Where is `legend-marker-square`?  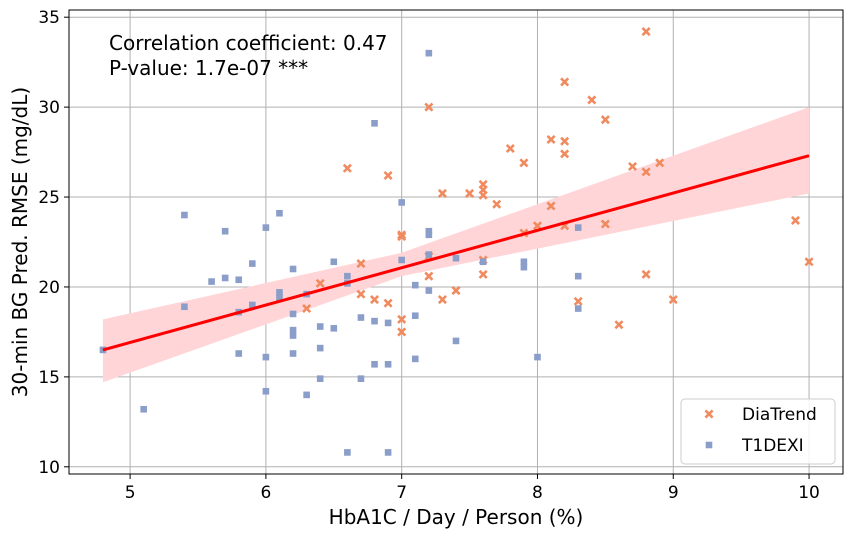
legend-marker-square is located at coordinates (709, 445).